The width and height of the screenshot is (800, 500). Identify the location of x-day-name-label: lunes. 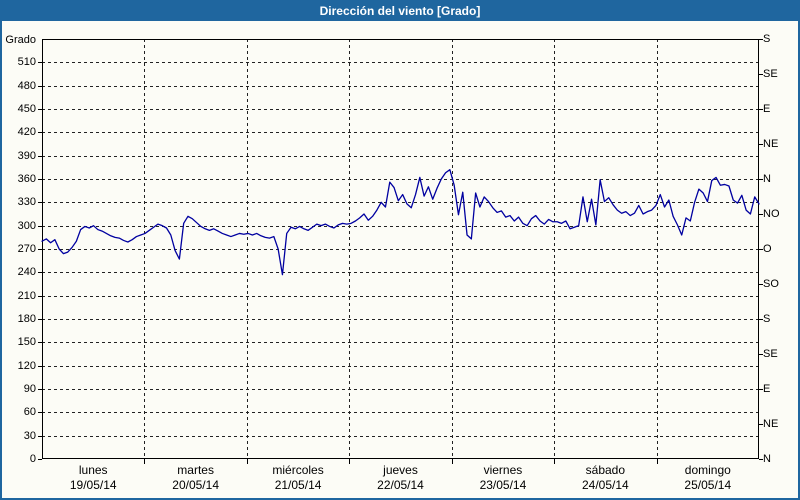
(93, 470).